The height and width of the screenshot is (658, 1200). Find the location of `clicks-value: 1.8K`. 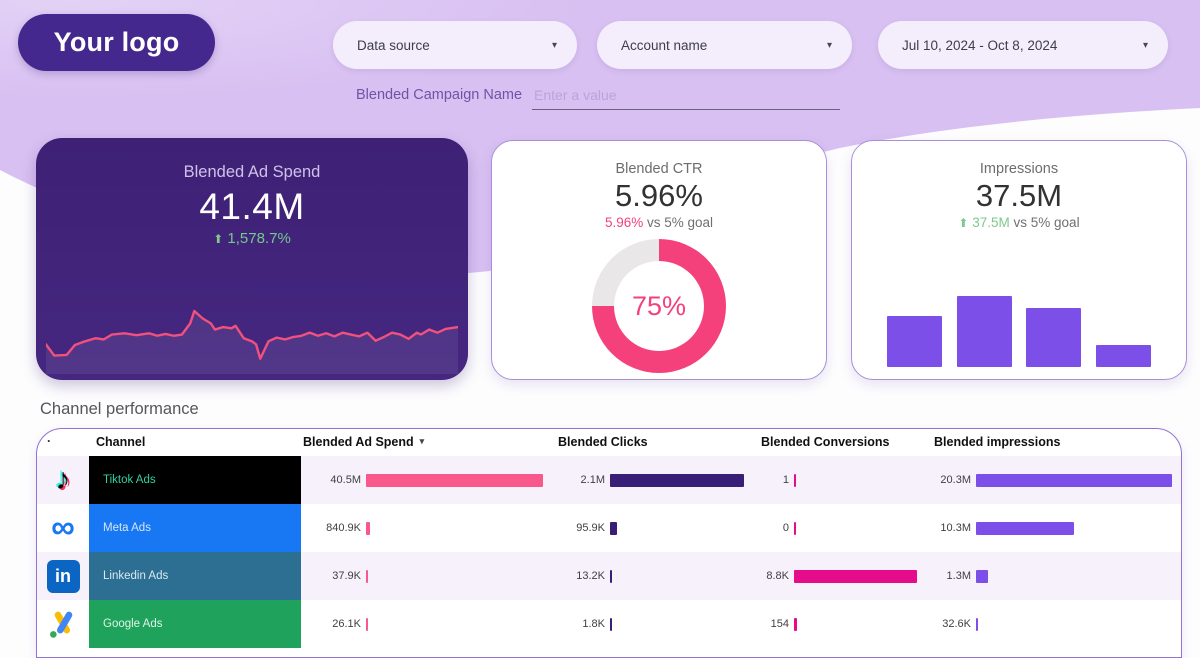

clicks-value: 1.8K is located at coordinates (593, 624).